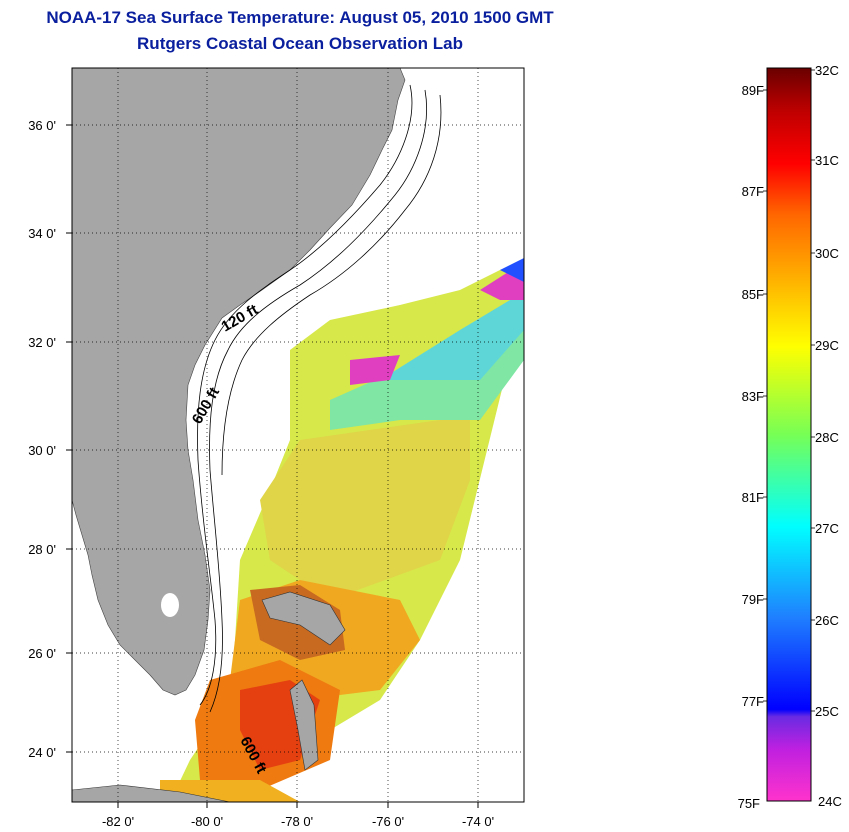 Image resolution: width=849 pixels, height=832 pixels. What do you see at coordinates (207, 821) in the screenshot?
I see `lon-label: -80 0'` at bounding box center [207, 821].